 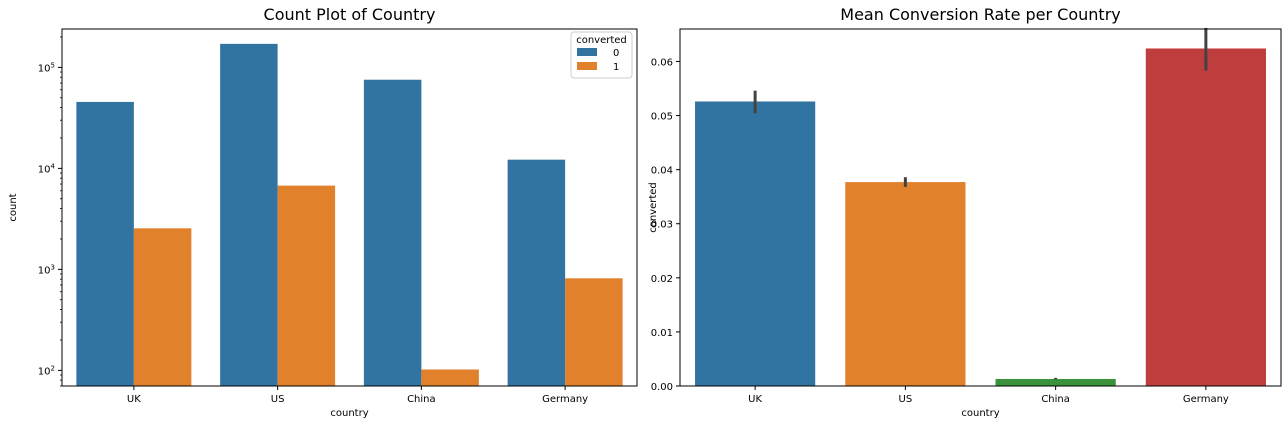 What do you see at coordinates (53, 267) in the screenshot?
I see `y-tick-exponent: 3` at bounding box center [53, 267].